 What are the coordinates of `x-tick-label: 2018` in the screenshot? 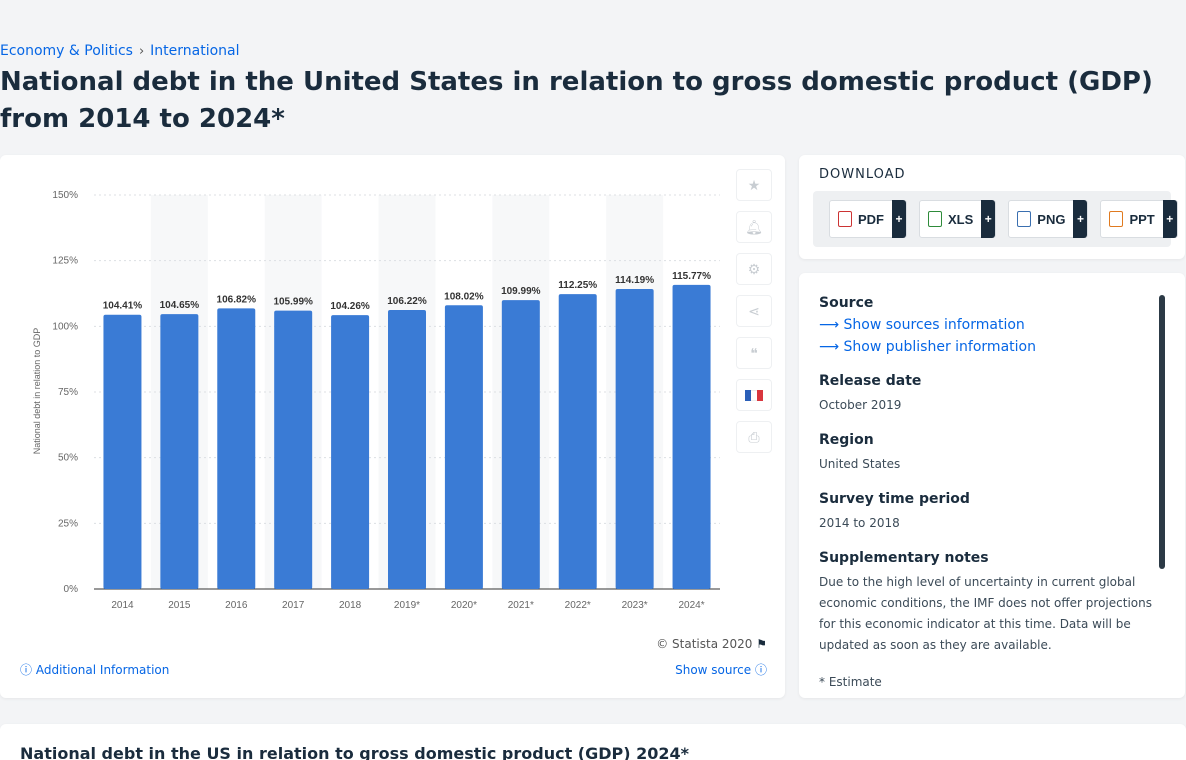 It's located at (350, 605).